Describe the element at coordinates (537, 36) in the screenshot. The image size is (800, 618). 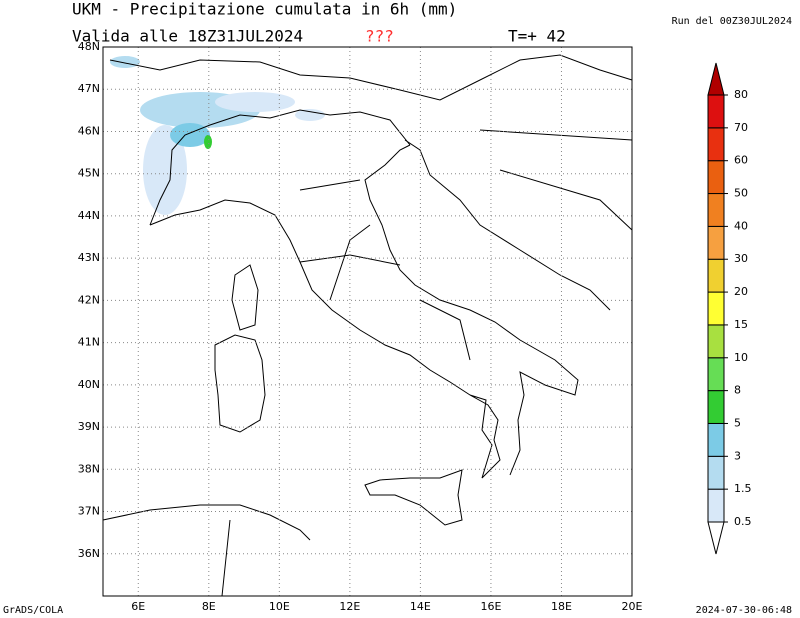
I see `lead-time: T=+ 42` at that location.